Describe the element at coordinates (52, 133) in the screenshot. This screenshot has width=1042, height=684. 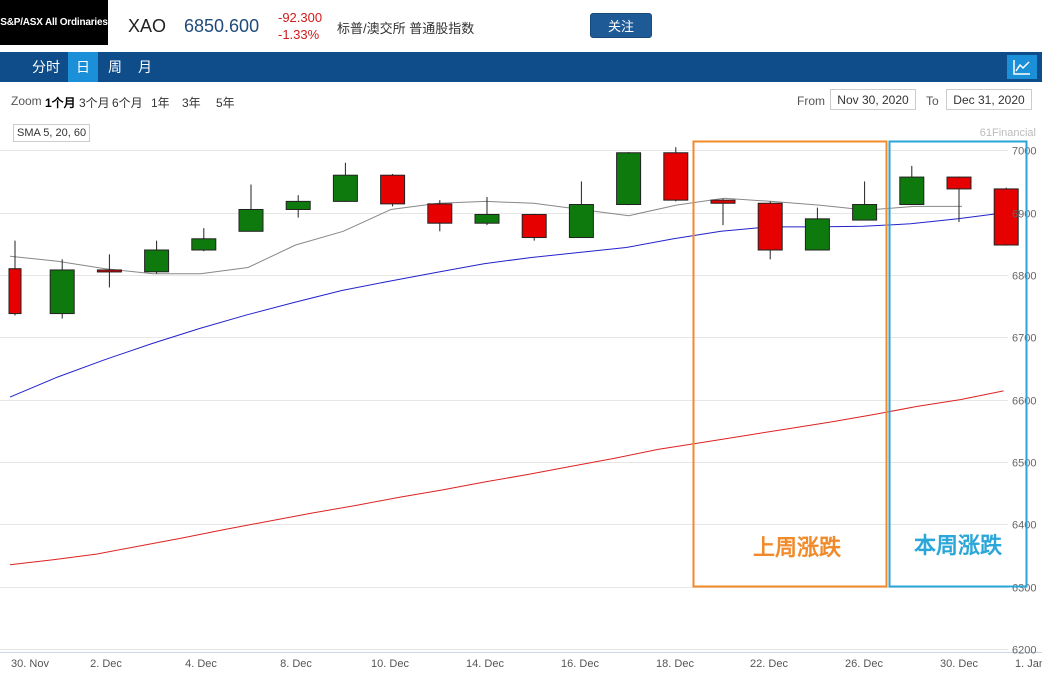
I see `sma-legend: SMA 5, 20, 60` at that location.